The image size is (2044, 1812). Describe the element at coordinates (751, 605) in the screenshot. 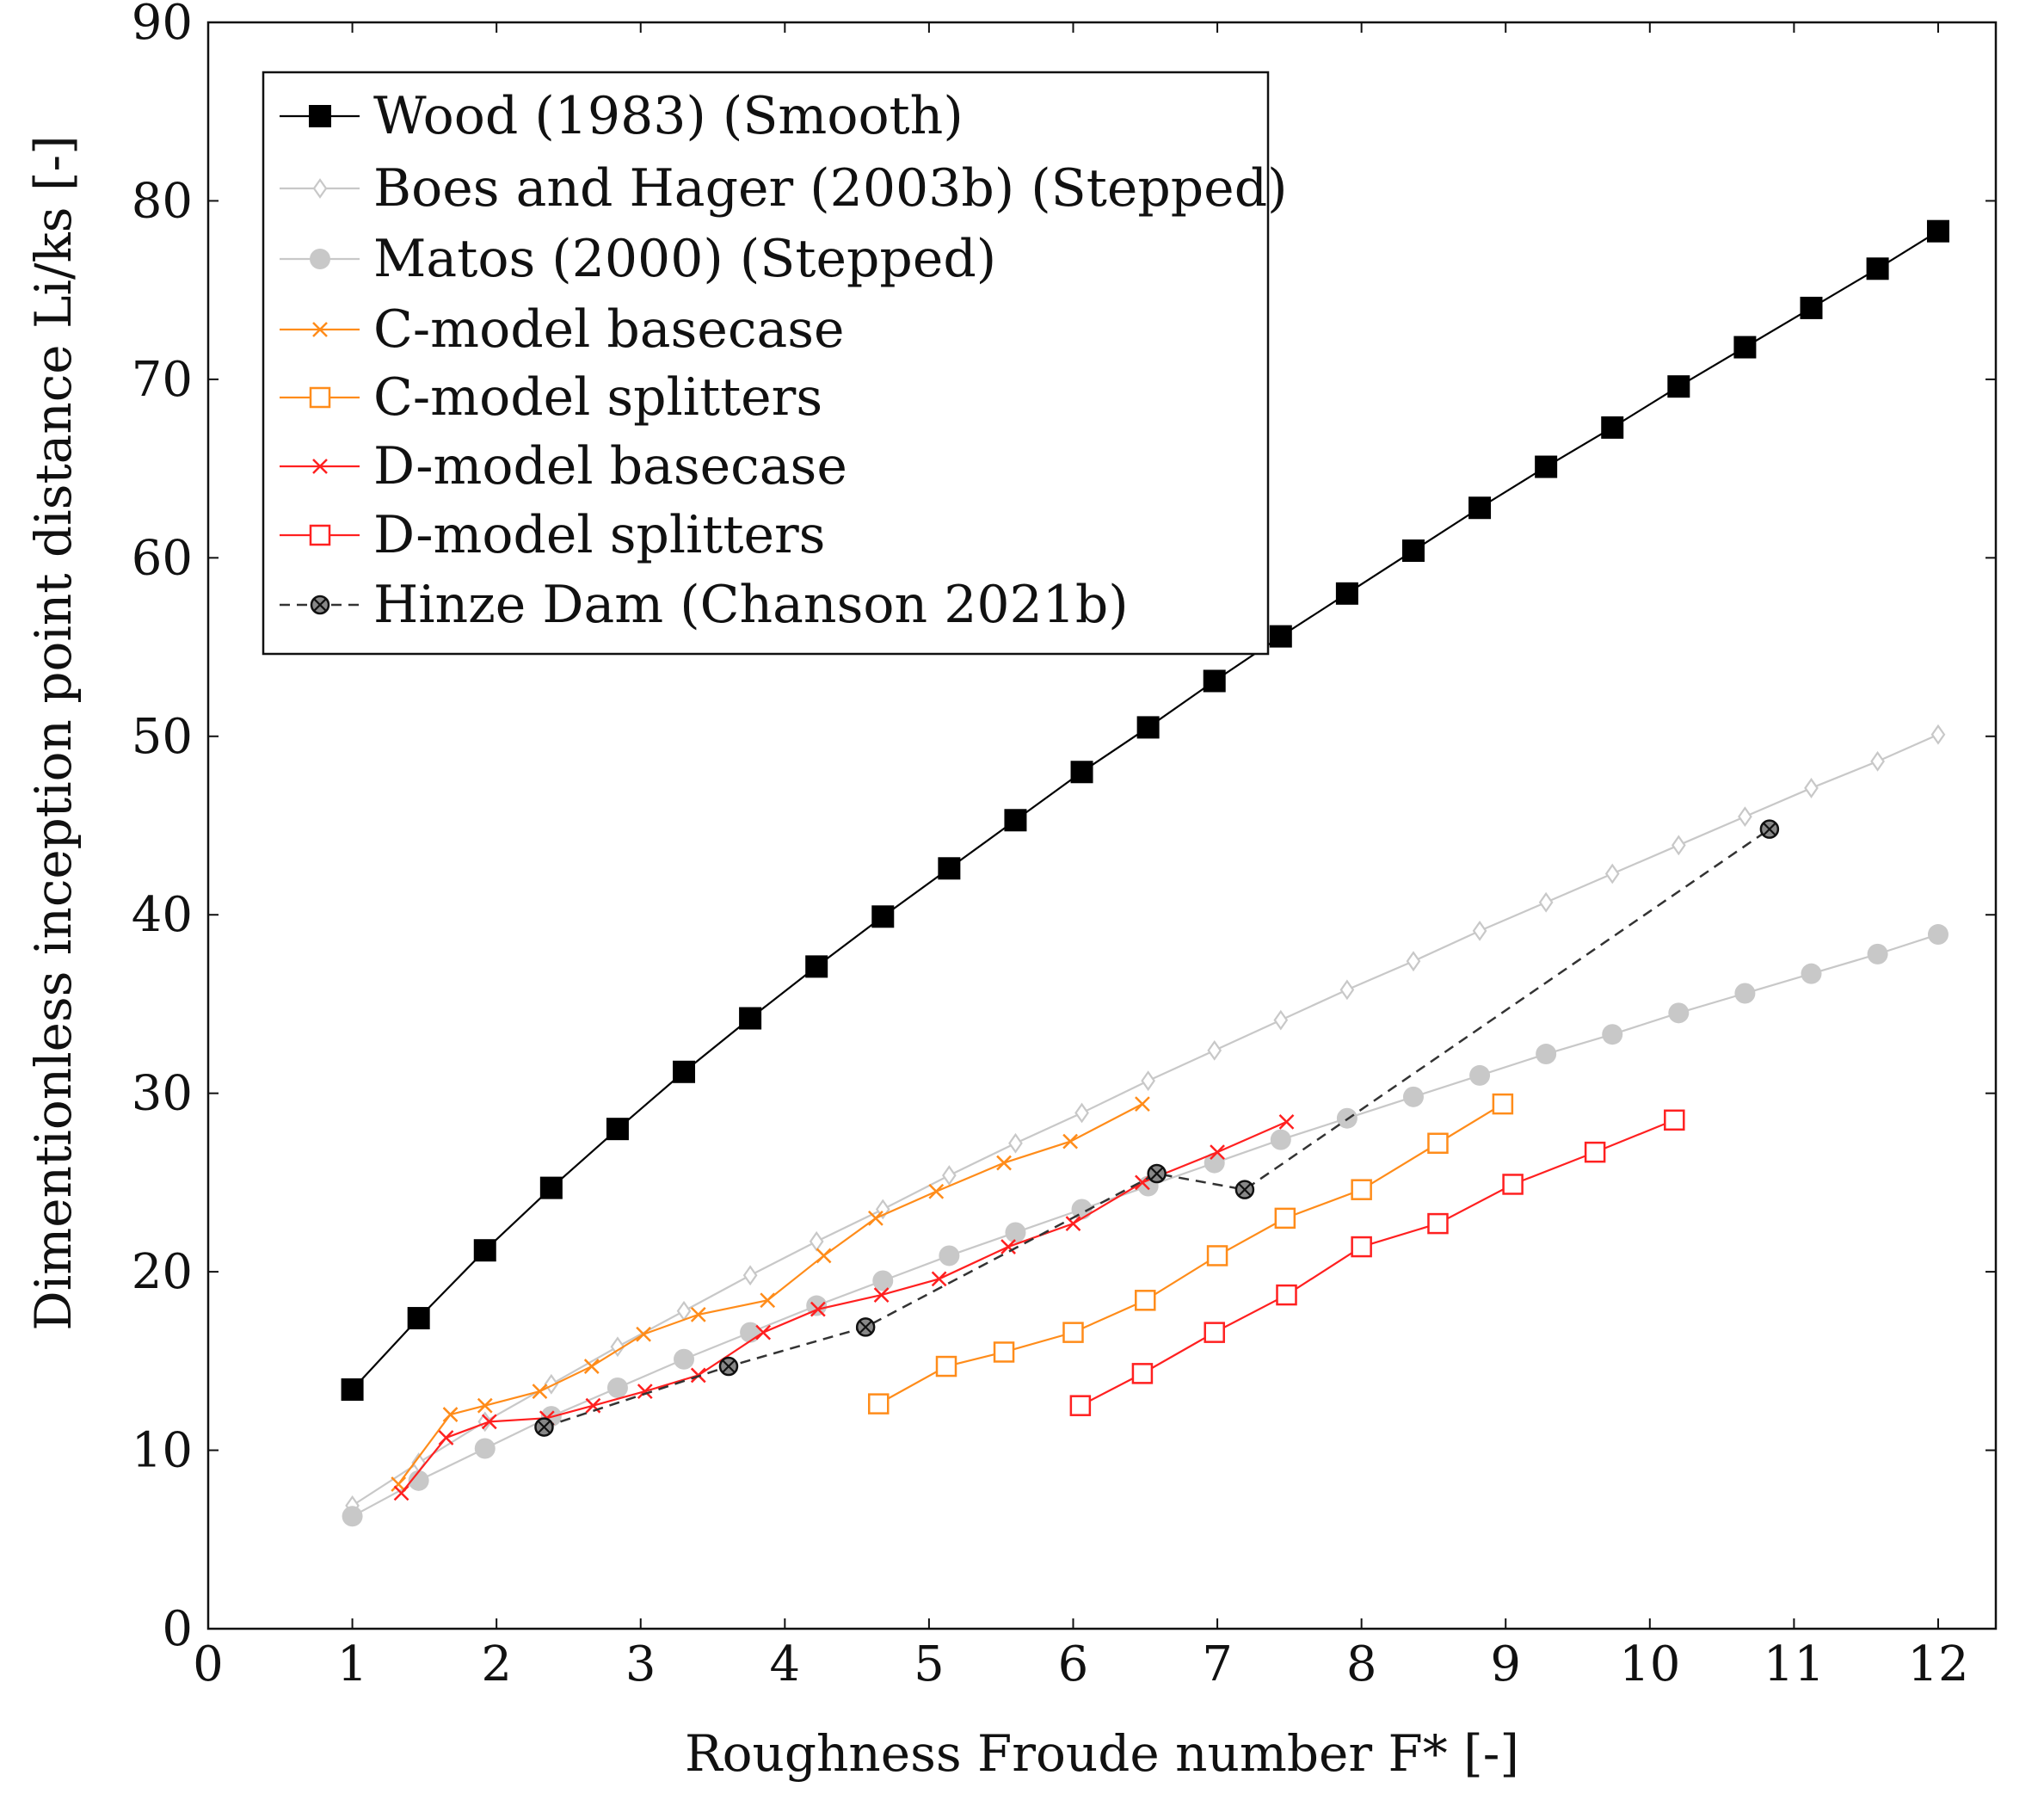

I see `legend-label-hinze-dam-chanson-2021b: Hinze Dam (Chanson 2021b)` at that location.